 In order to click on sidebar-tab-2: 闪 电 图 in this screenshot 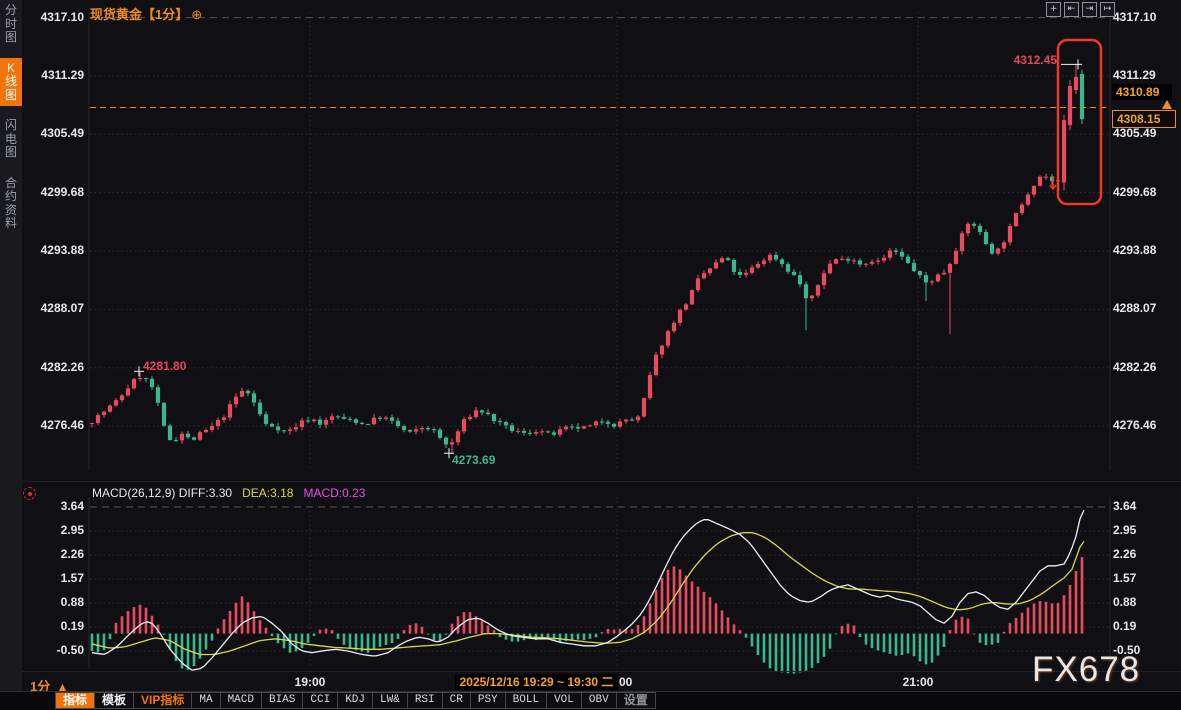, I will do `click(10, 138)`.